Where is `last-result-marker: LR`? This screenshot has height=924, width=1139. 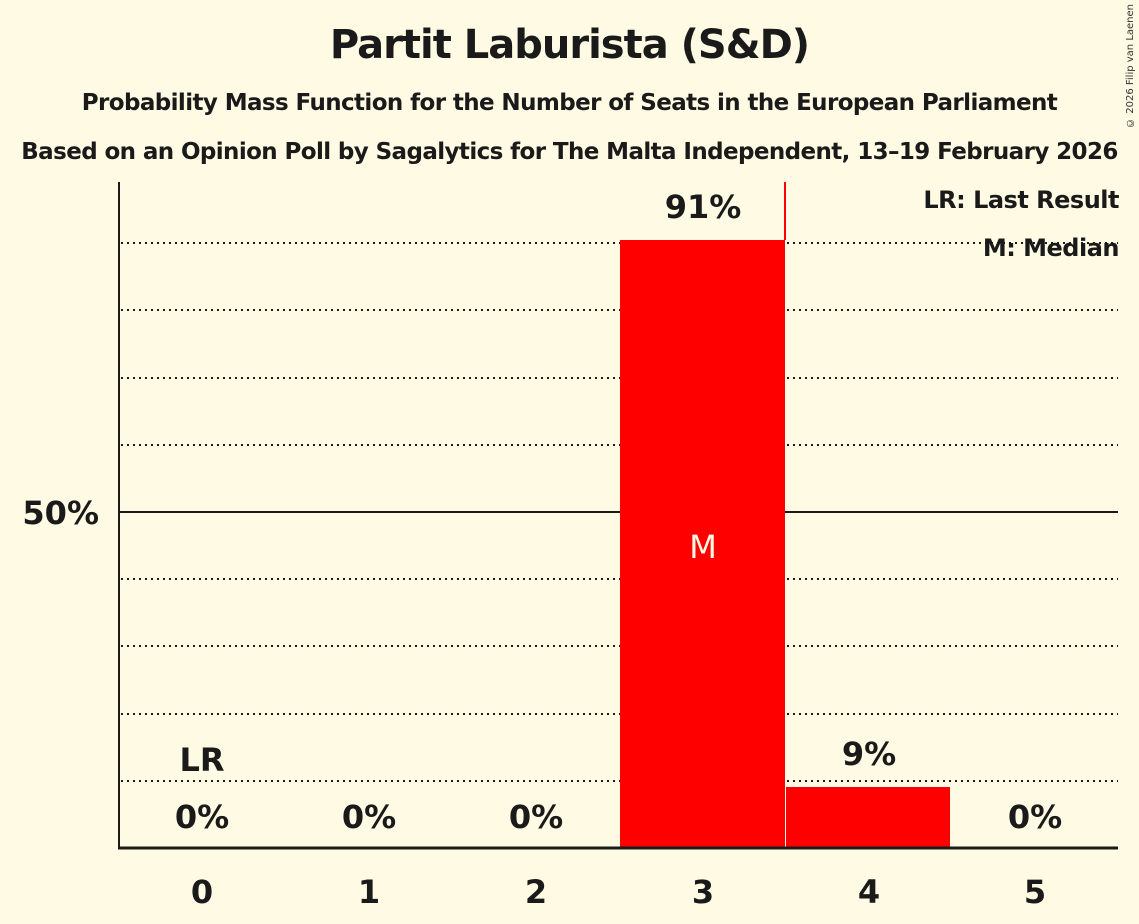
last-result-marker: LR is located at coordinates (201, 760).